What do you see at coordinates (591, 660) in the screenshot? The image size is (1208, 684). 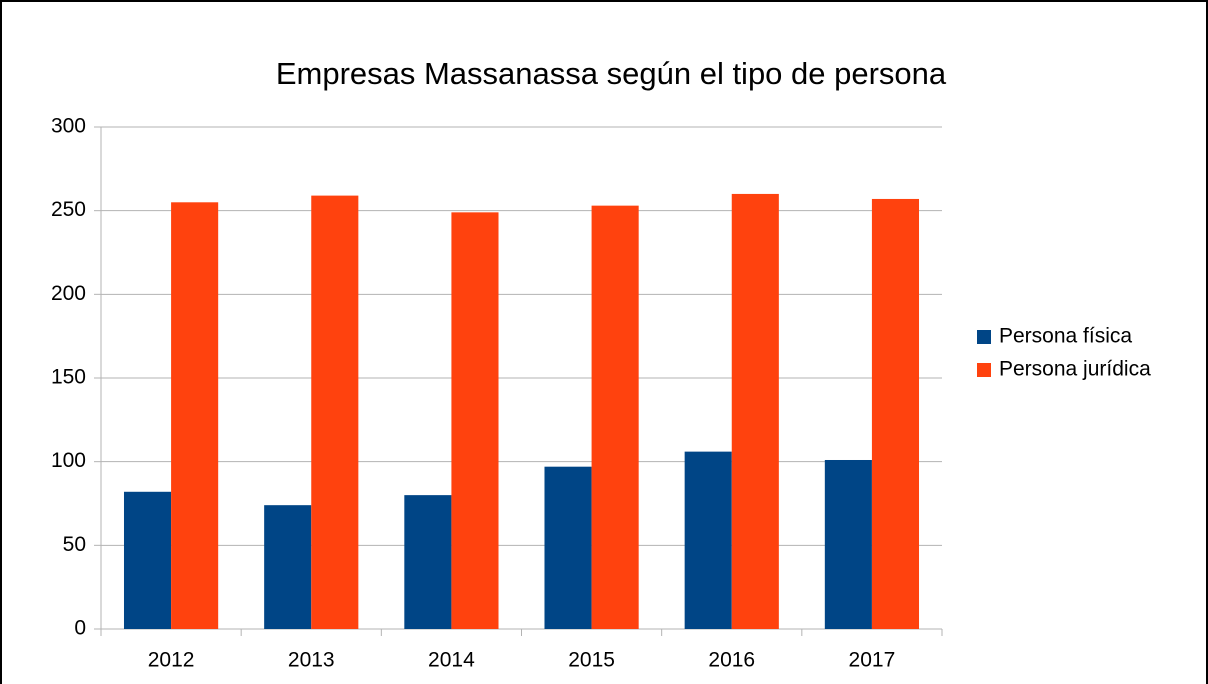 I see `x-tick-label: 2015` at bounding box center [591, 660].